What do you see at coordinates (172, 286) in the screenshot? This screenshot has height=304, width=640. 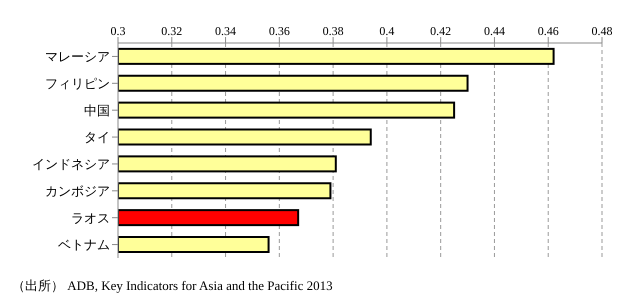 I see `text: （出所） ADB, Key Indicators for Asia and the Pacific 2013` at bounding box center [172, 286].